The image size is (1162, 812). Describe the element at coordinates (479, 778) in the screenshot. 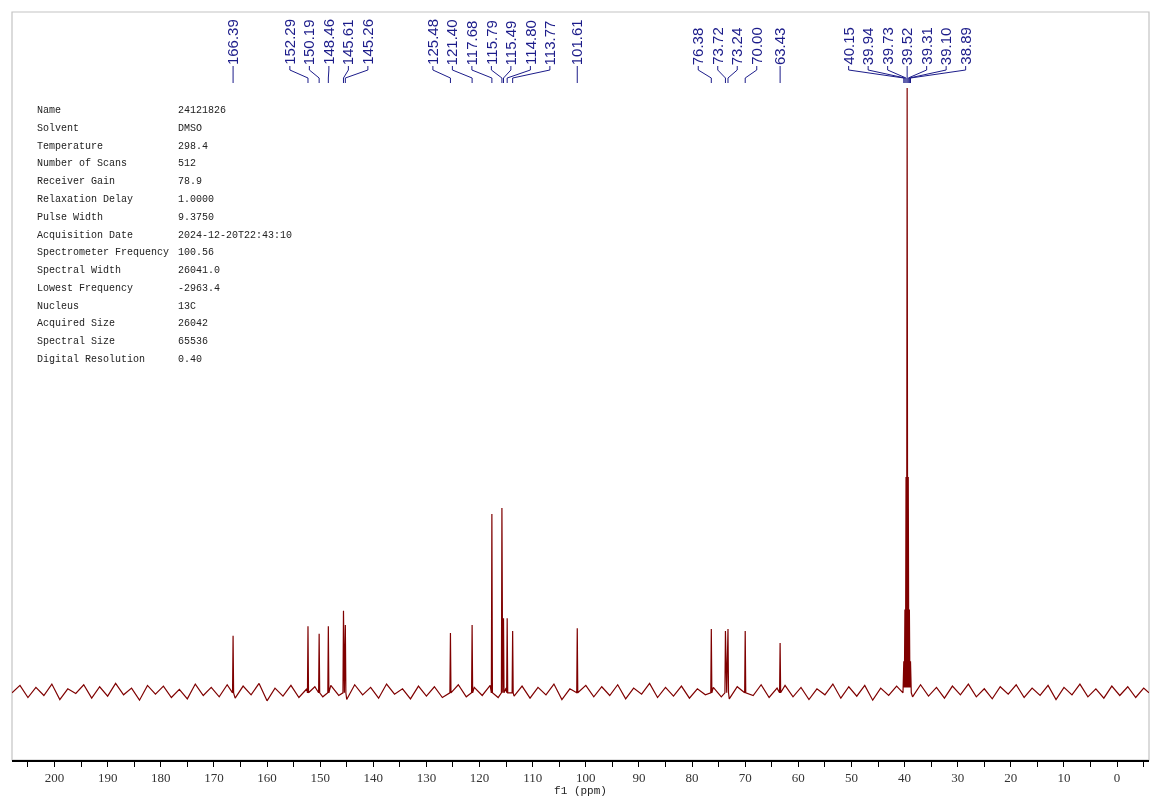

I see `x-tick-label: 120` at that location.